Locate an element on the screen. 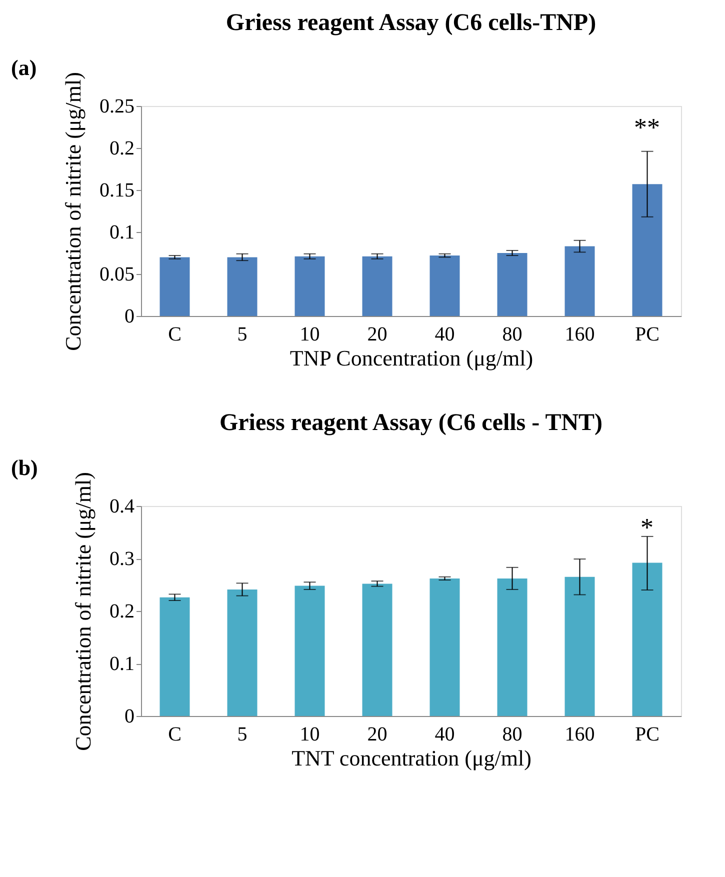 The width and height of the screenshot is (725, 877). x-axis-title: TNP Concentration (μg/ml) is located at coordinates (412, 358).